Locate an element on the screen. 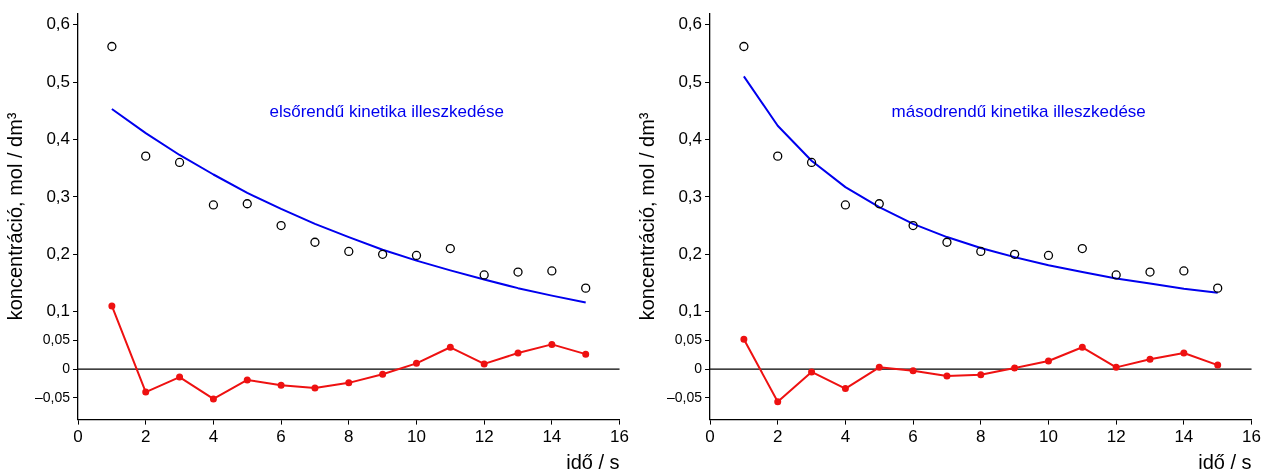  annotation: másodrendű kinetika illeszkedése is located at coordinates (1018, 112).